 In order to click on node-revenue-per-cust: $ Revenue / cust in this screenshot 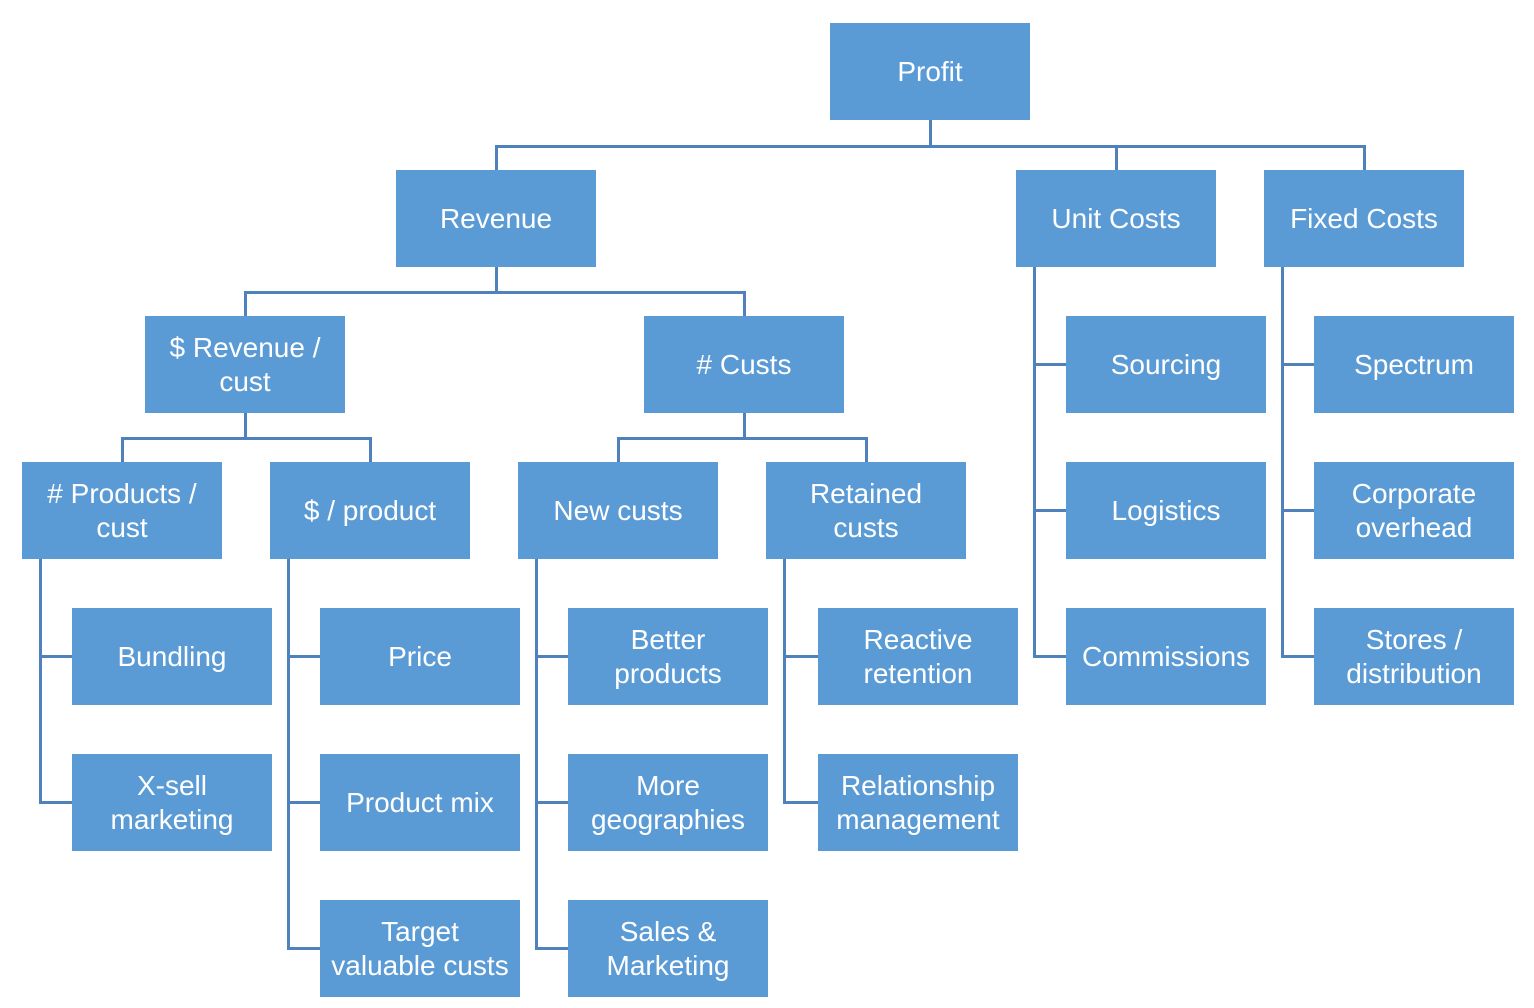, I will do `click(245, 364)`.